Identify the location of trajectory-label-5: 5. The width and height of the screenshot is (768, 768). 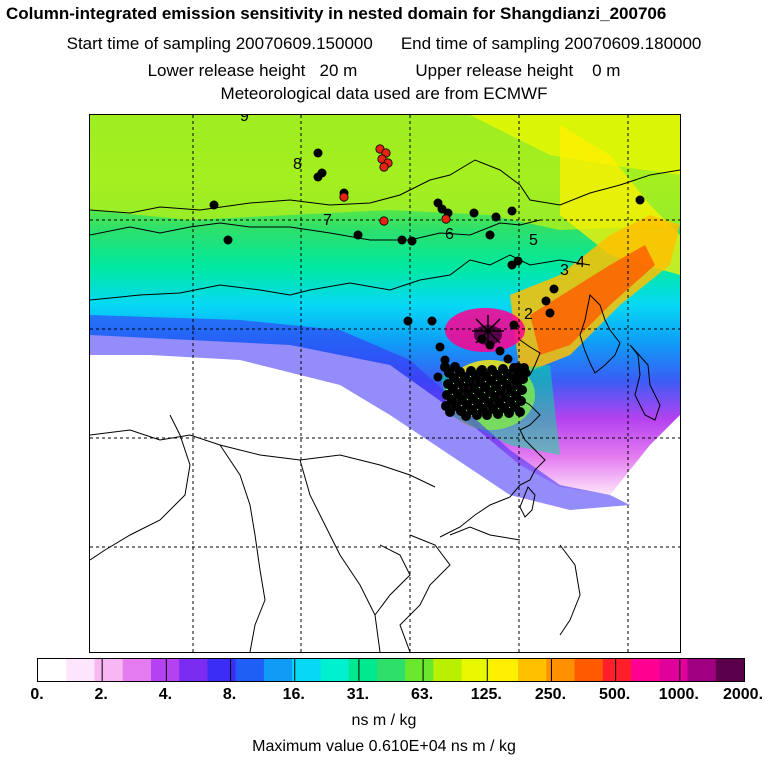
(533, 240).